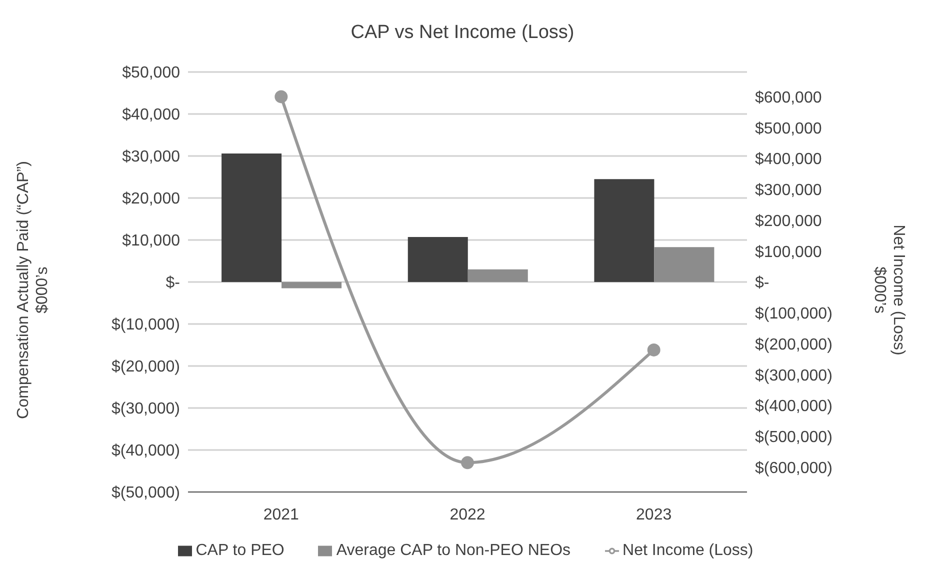 The width and height of the screenshot is (925, 588). Describe the element at coordinates (151, 73) in the screenshot. I see `y-tick-label: $50,000` at that location.